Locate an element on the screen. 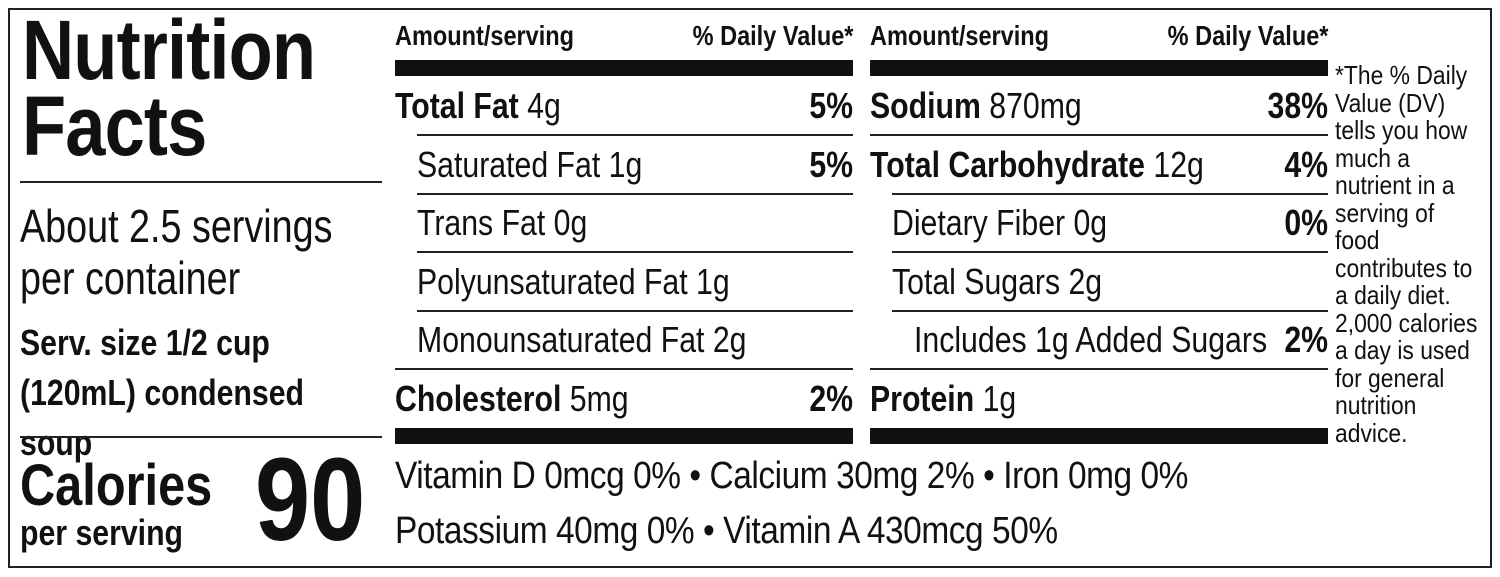 This screenshot has width=1500, height=577. calories-label-text: Calories is located at coordinates (116, 485).